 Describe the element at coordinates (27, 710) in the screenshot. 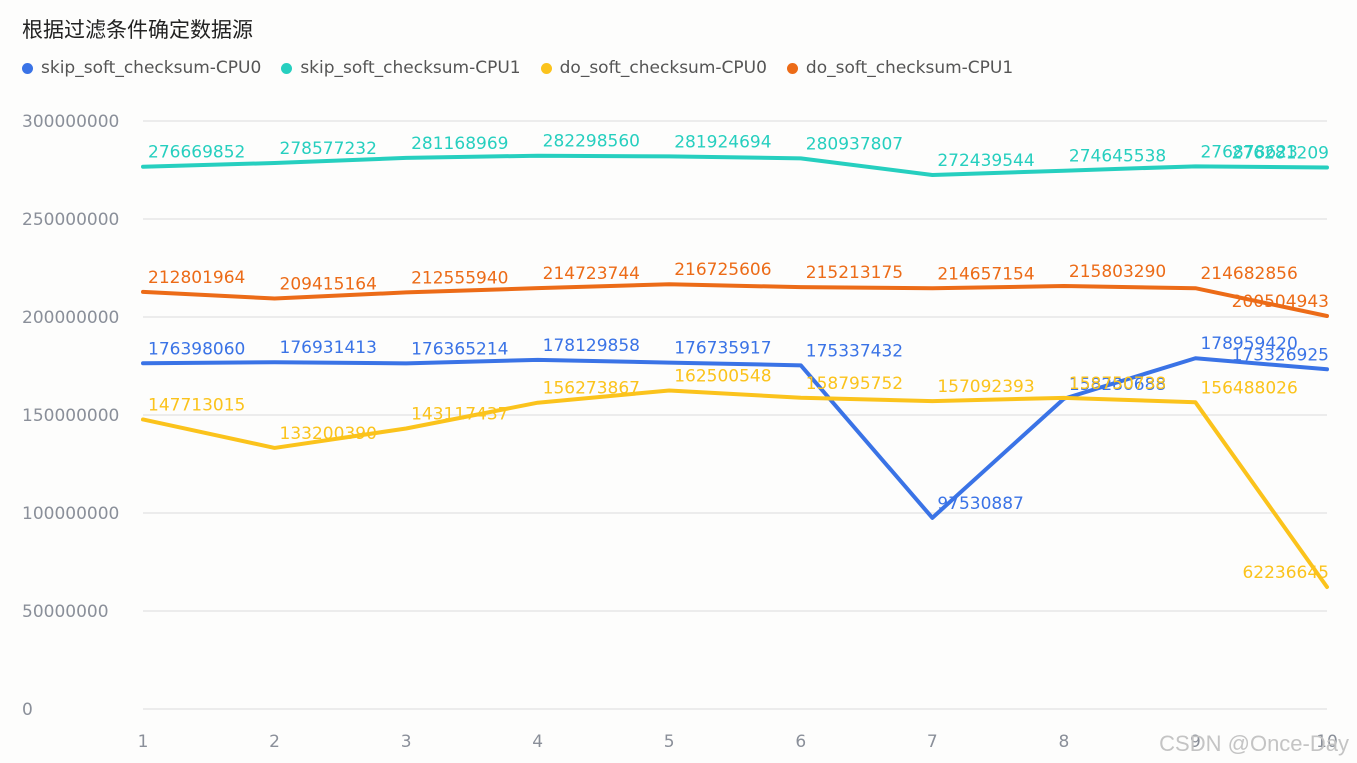

I see `y-tick-label: 0` at that location.